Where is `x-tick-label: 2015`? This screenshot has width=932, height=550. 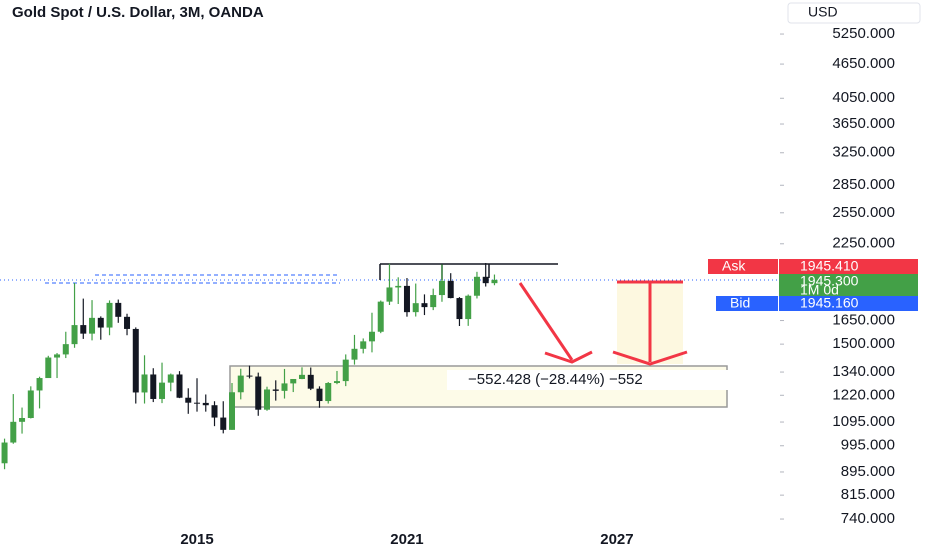
x-tick-label: 2015 is located at coordinates (196, 539).